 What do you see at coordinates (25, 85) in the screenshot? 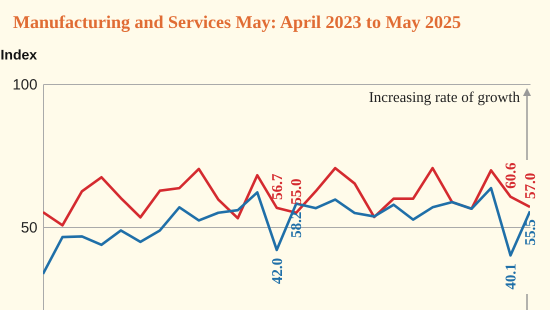
I see `y-tick-label: 100` at bounding box center [25, 85].